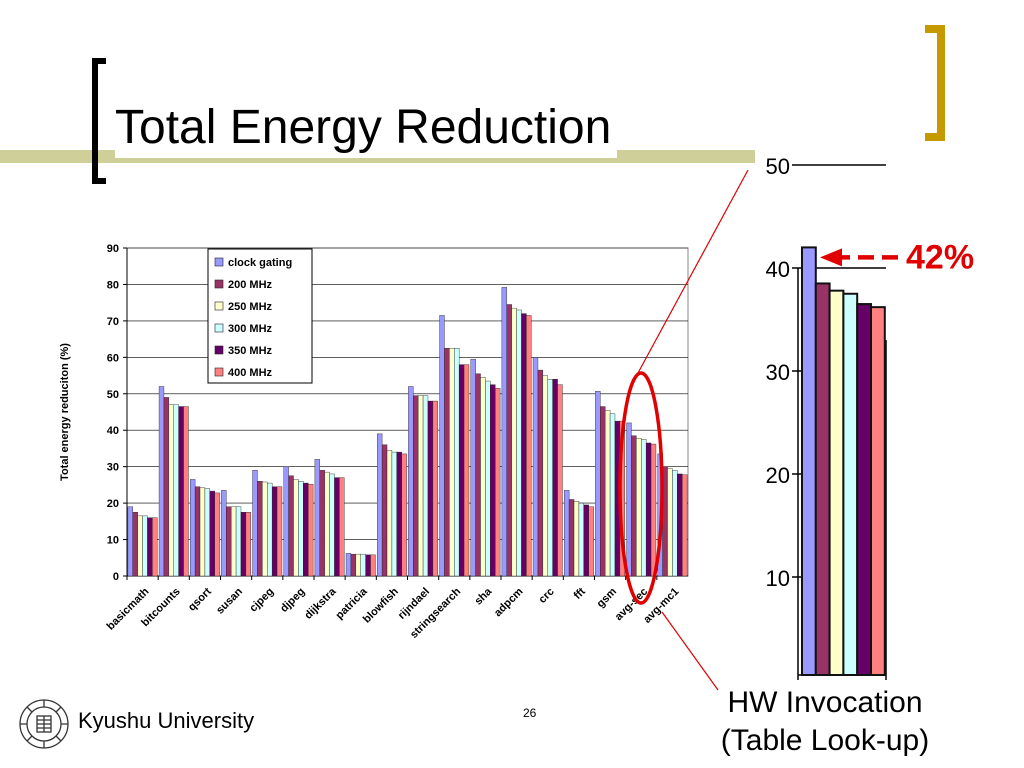  I want to click on bar-sha-350-MHz, so click(493, 480).